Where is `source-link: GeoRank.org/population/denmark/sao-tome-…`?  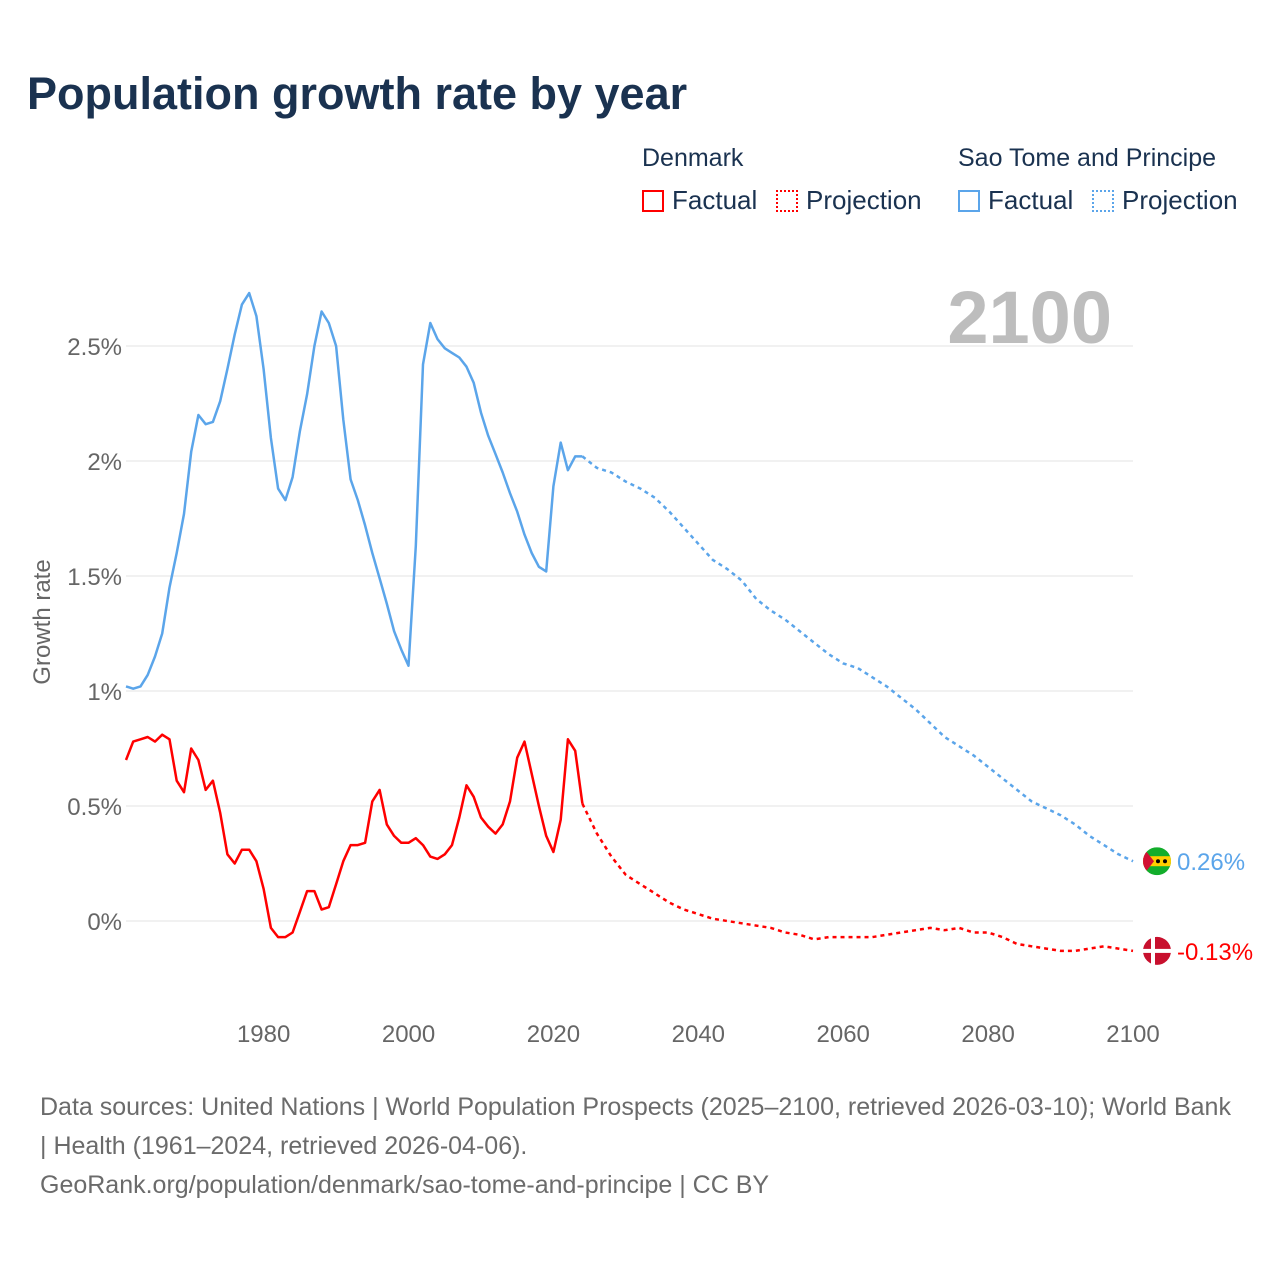
source-link: GeoRank.org/population/denmark/sao-tome-… is located at coordinates (405, 1185).